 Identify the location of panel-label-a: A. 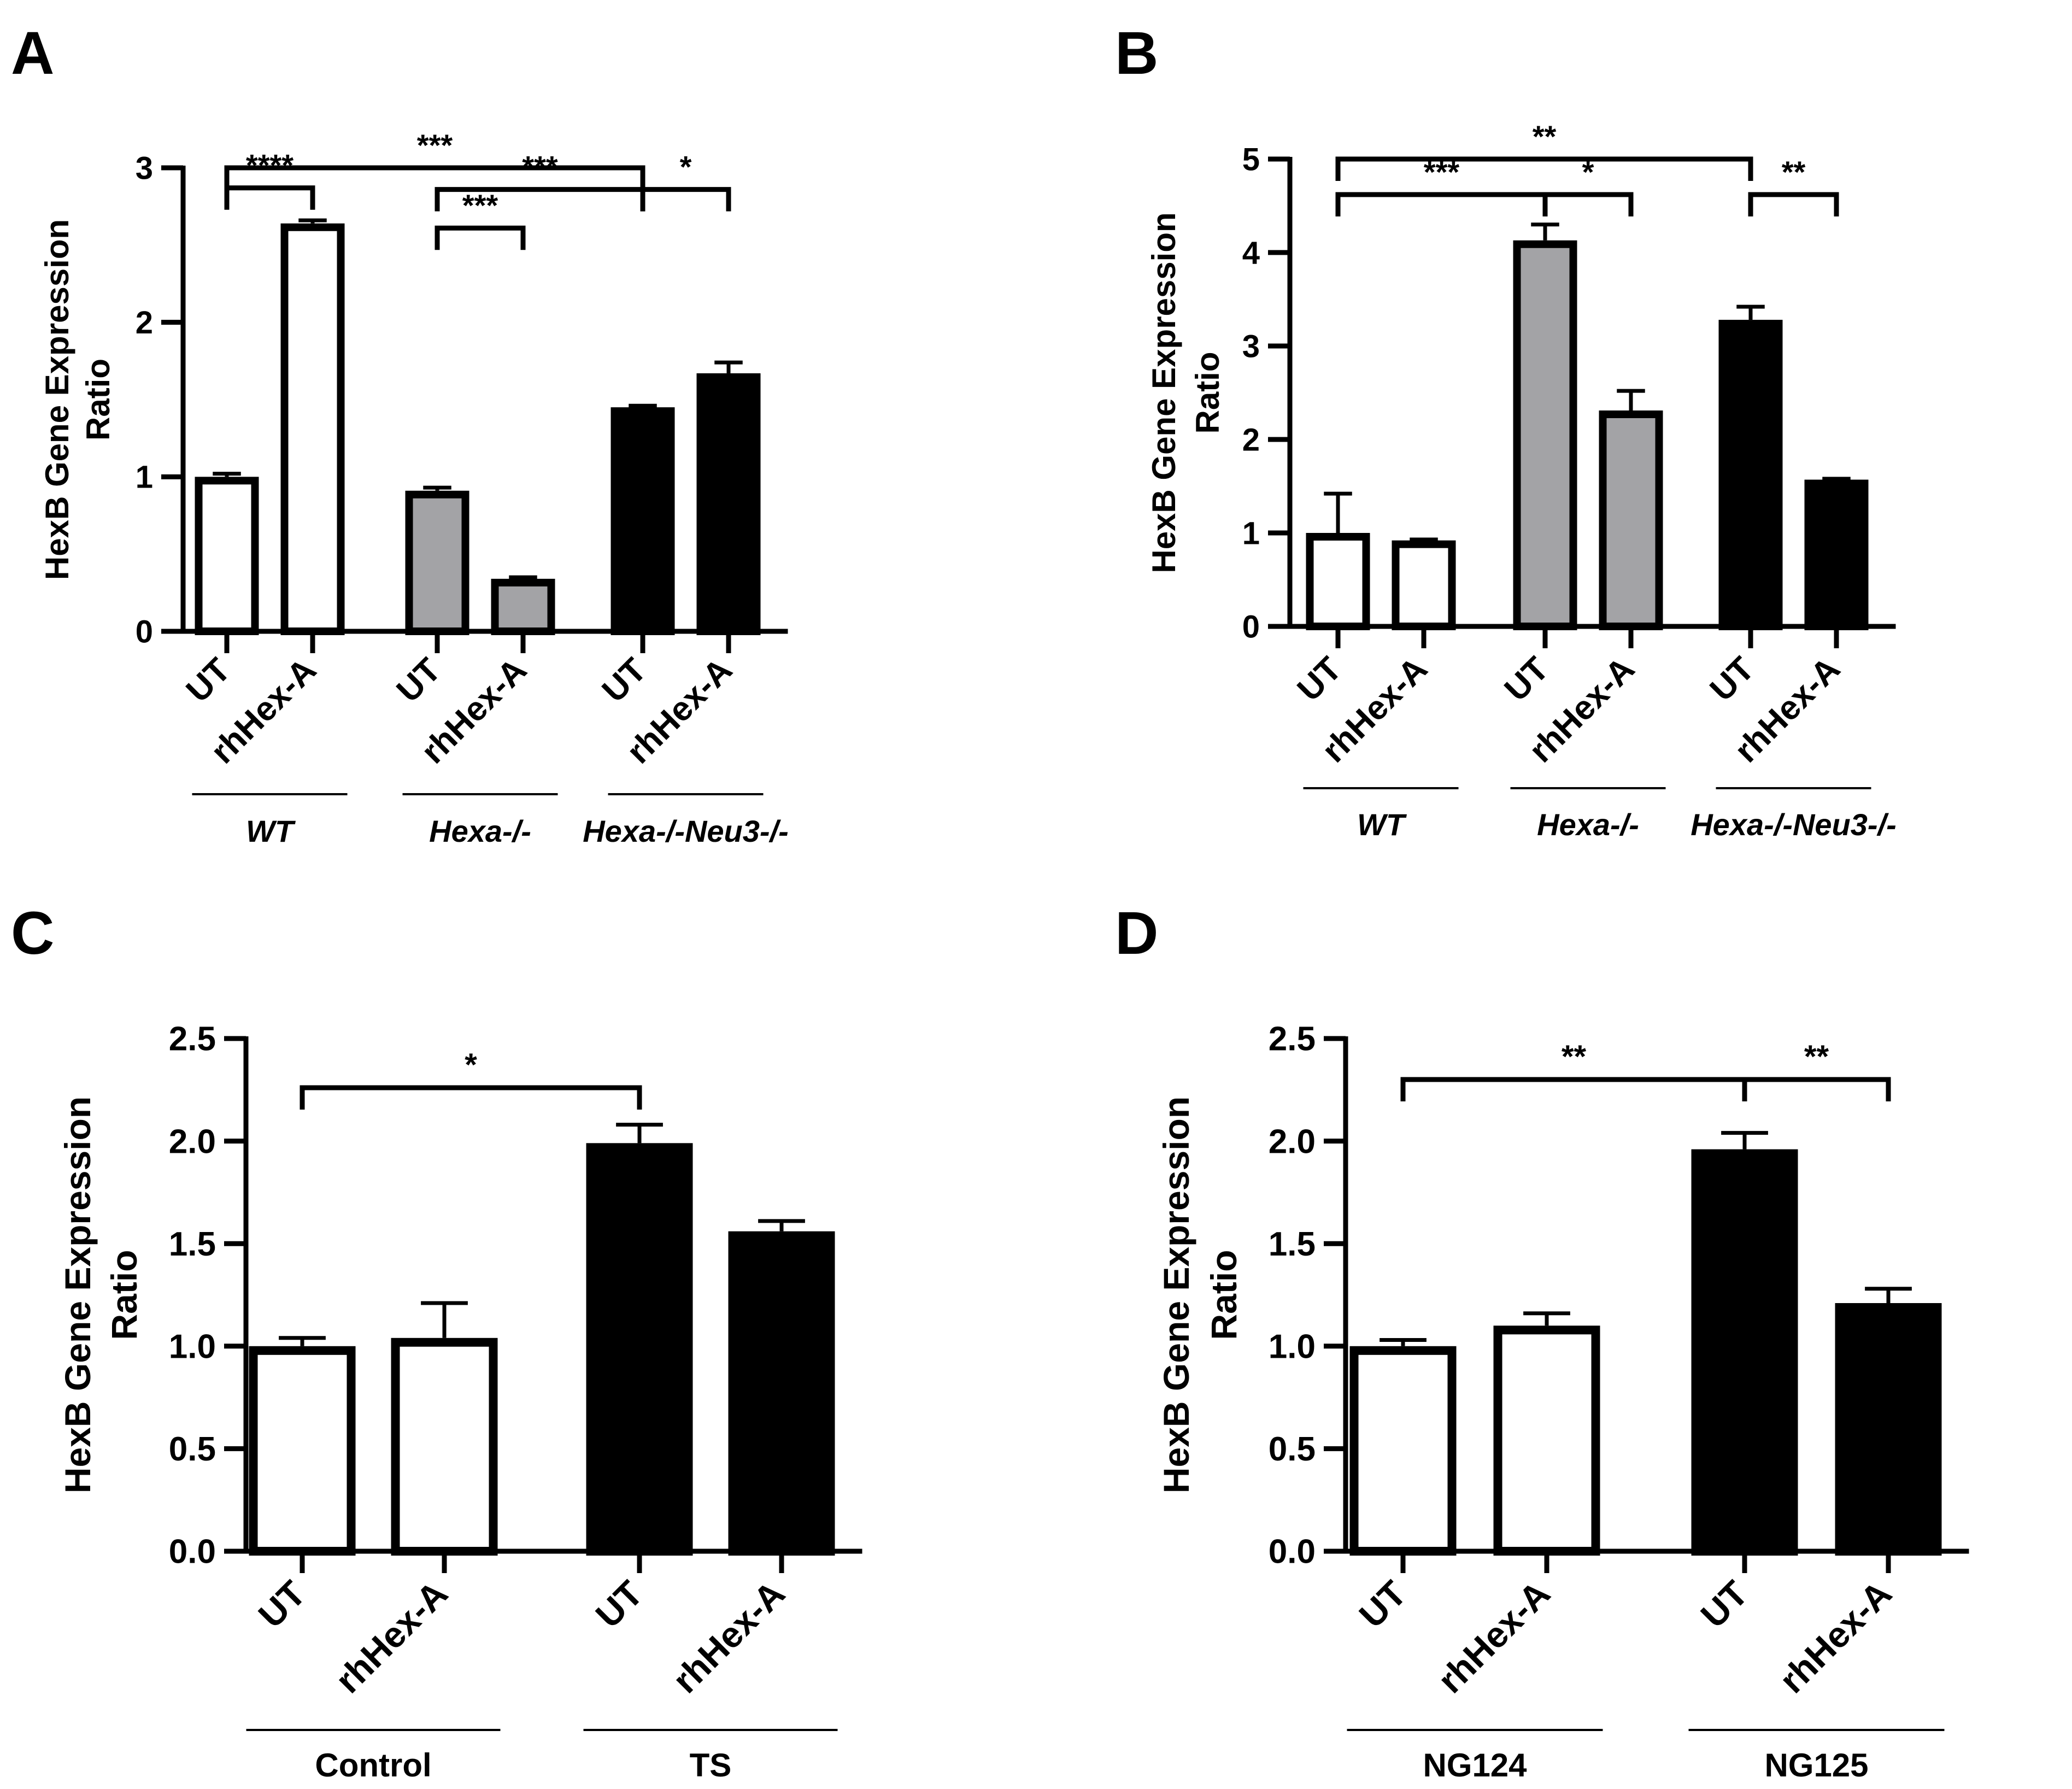
(32, 53).